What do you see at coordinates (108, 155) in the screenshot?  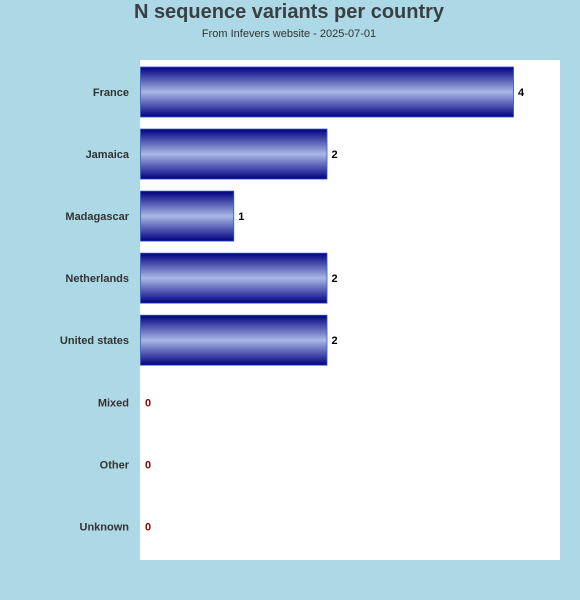 I see `category-label: Jamaica` at bounding box center [108, 155].